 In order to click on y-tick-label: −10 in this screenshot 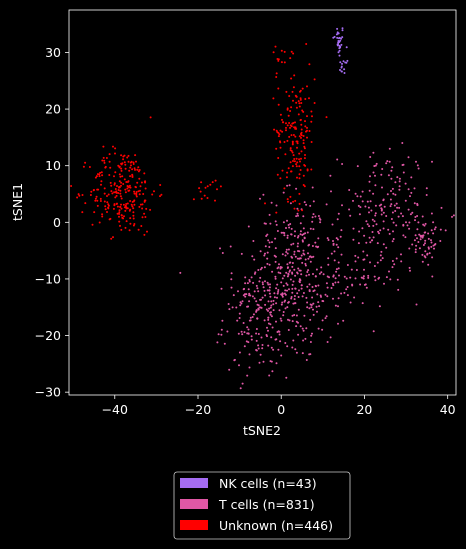, I will do `click(48, 278)`.